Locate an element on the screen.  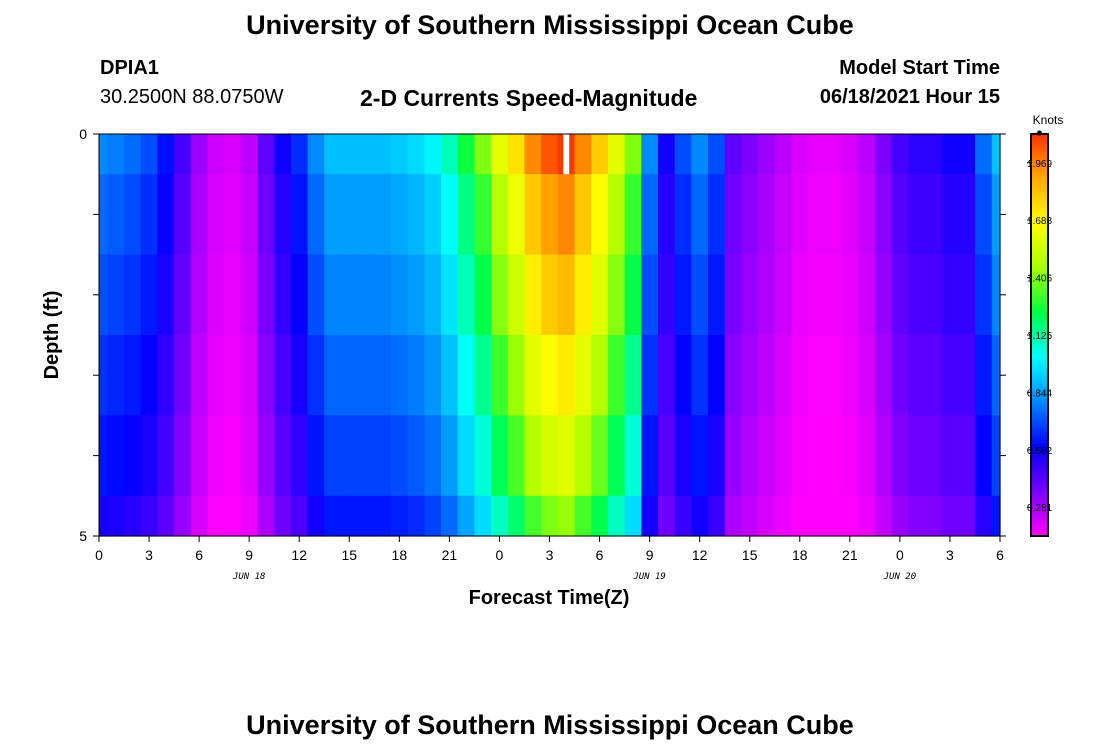
x-tick-label: 9 is located at coordinates (249, 555).